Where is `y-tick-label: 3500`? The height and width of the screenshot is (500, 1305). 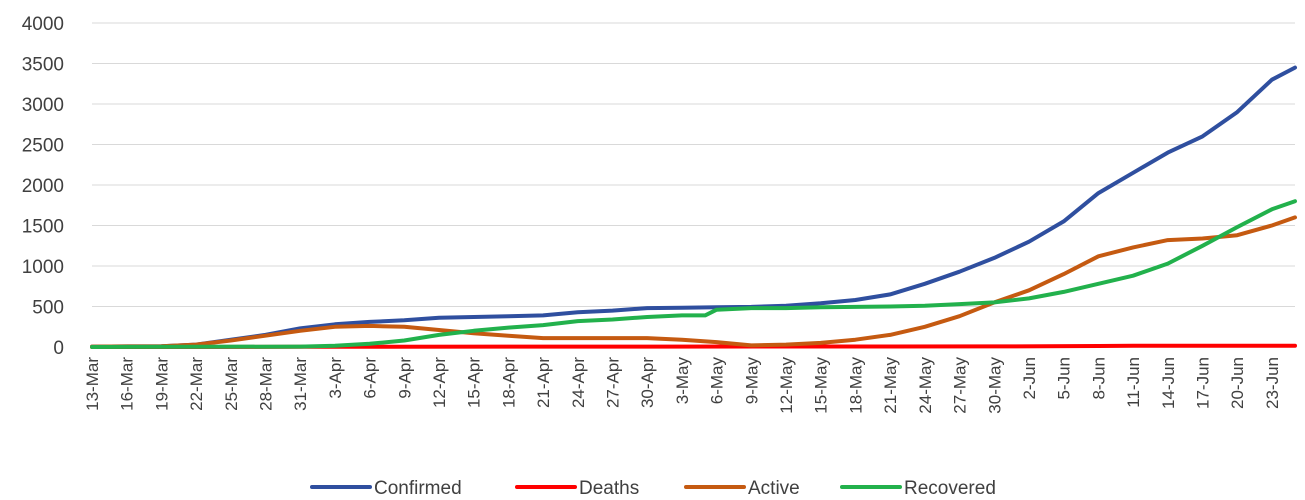 y-tick-label: 3500 is located at coordinates (43, 65).